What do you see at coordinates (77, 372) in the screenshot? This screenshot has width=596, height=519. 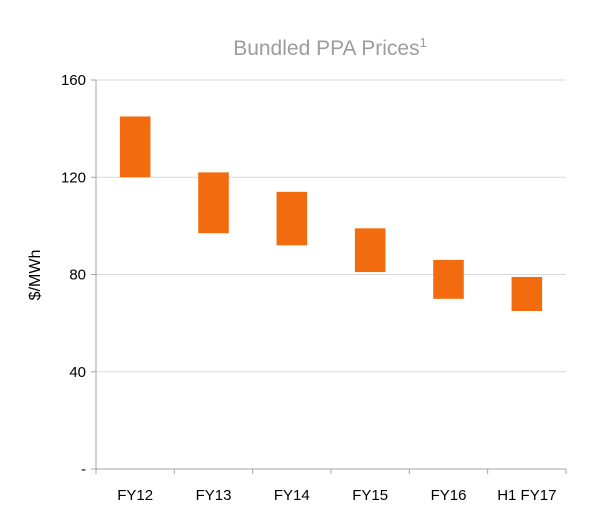 I see `y-tick-label: 40` at bounding box center [77, 372].